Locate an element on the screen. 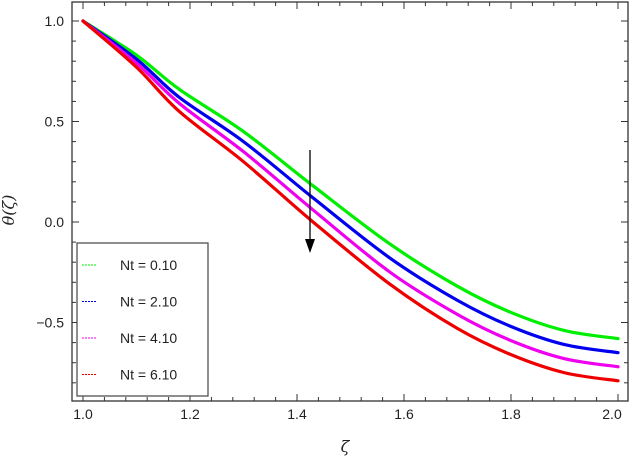 This screenshot has height=460, width=629. y-axis-label: θ(ζ) is located at coordinates (9, 210).